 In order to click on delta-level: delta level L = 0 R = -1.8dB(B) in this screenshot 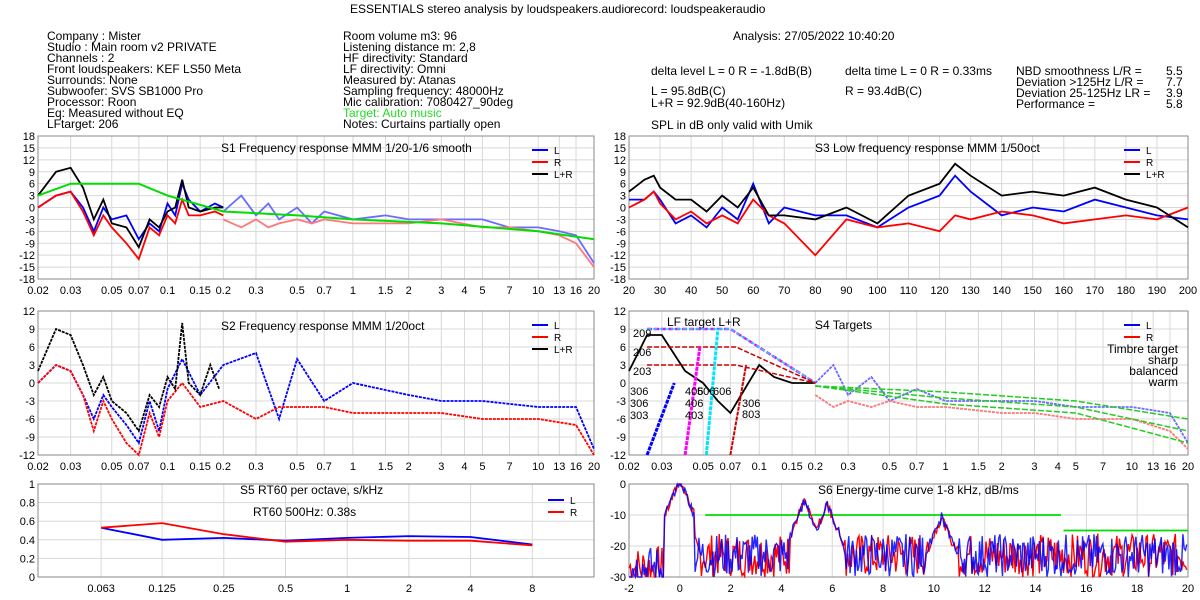, I will do `click(731, 71)`.